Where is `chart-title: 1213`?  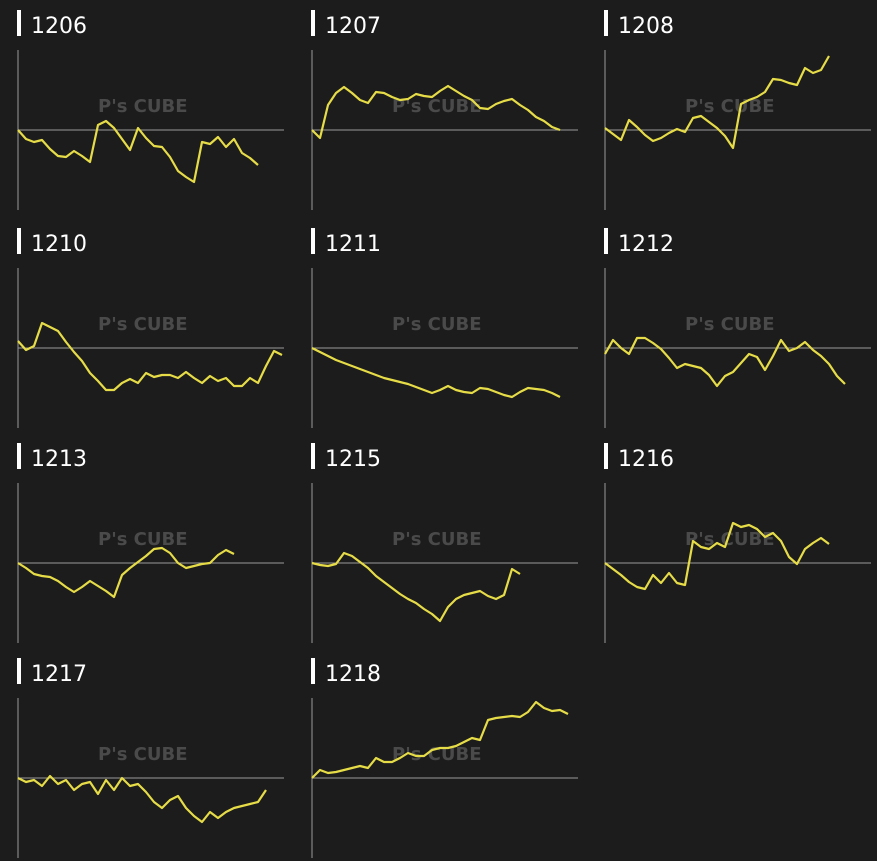 chart-title: 1213 is located at coordinates (59, 459).